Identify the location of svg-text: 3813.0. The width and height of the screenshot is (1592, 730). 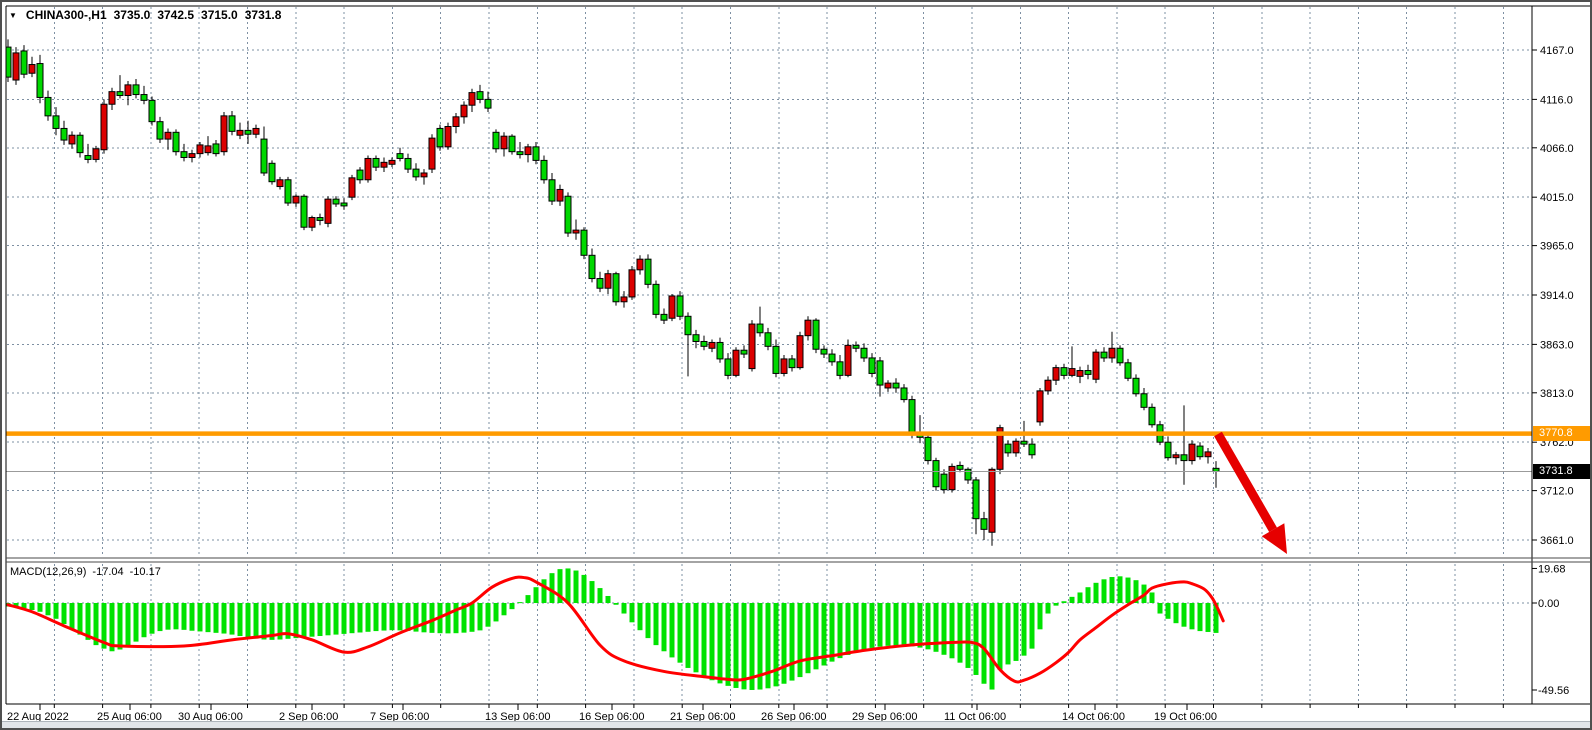
(1557, 394).